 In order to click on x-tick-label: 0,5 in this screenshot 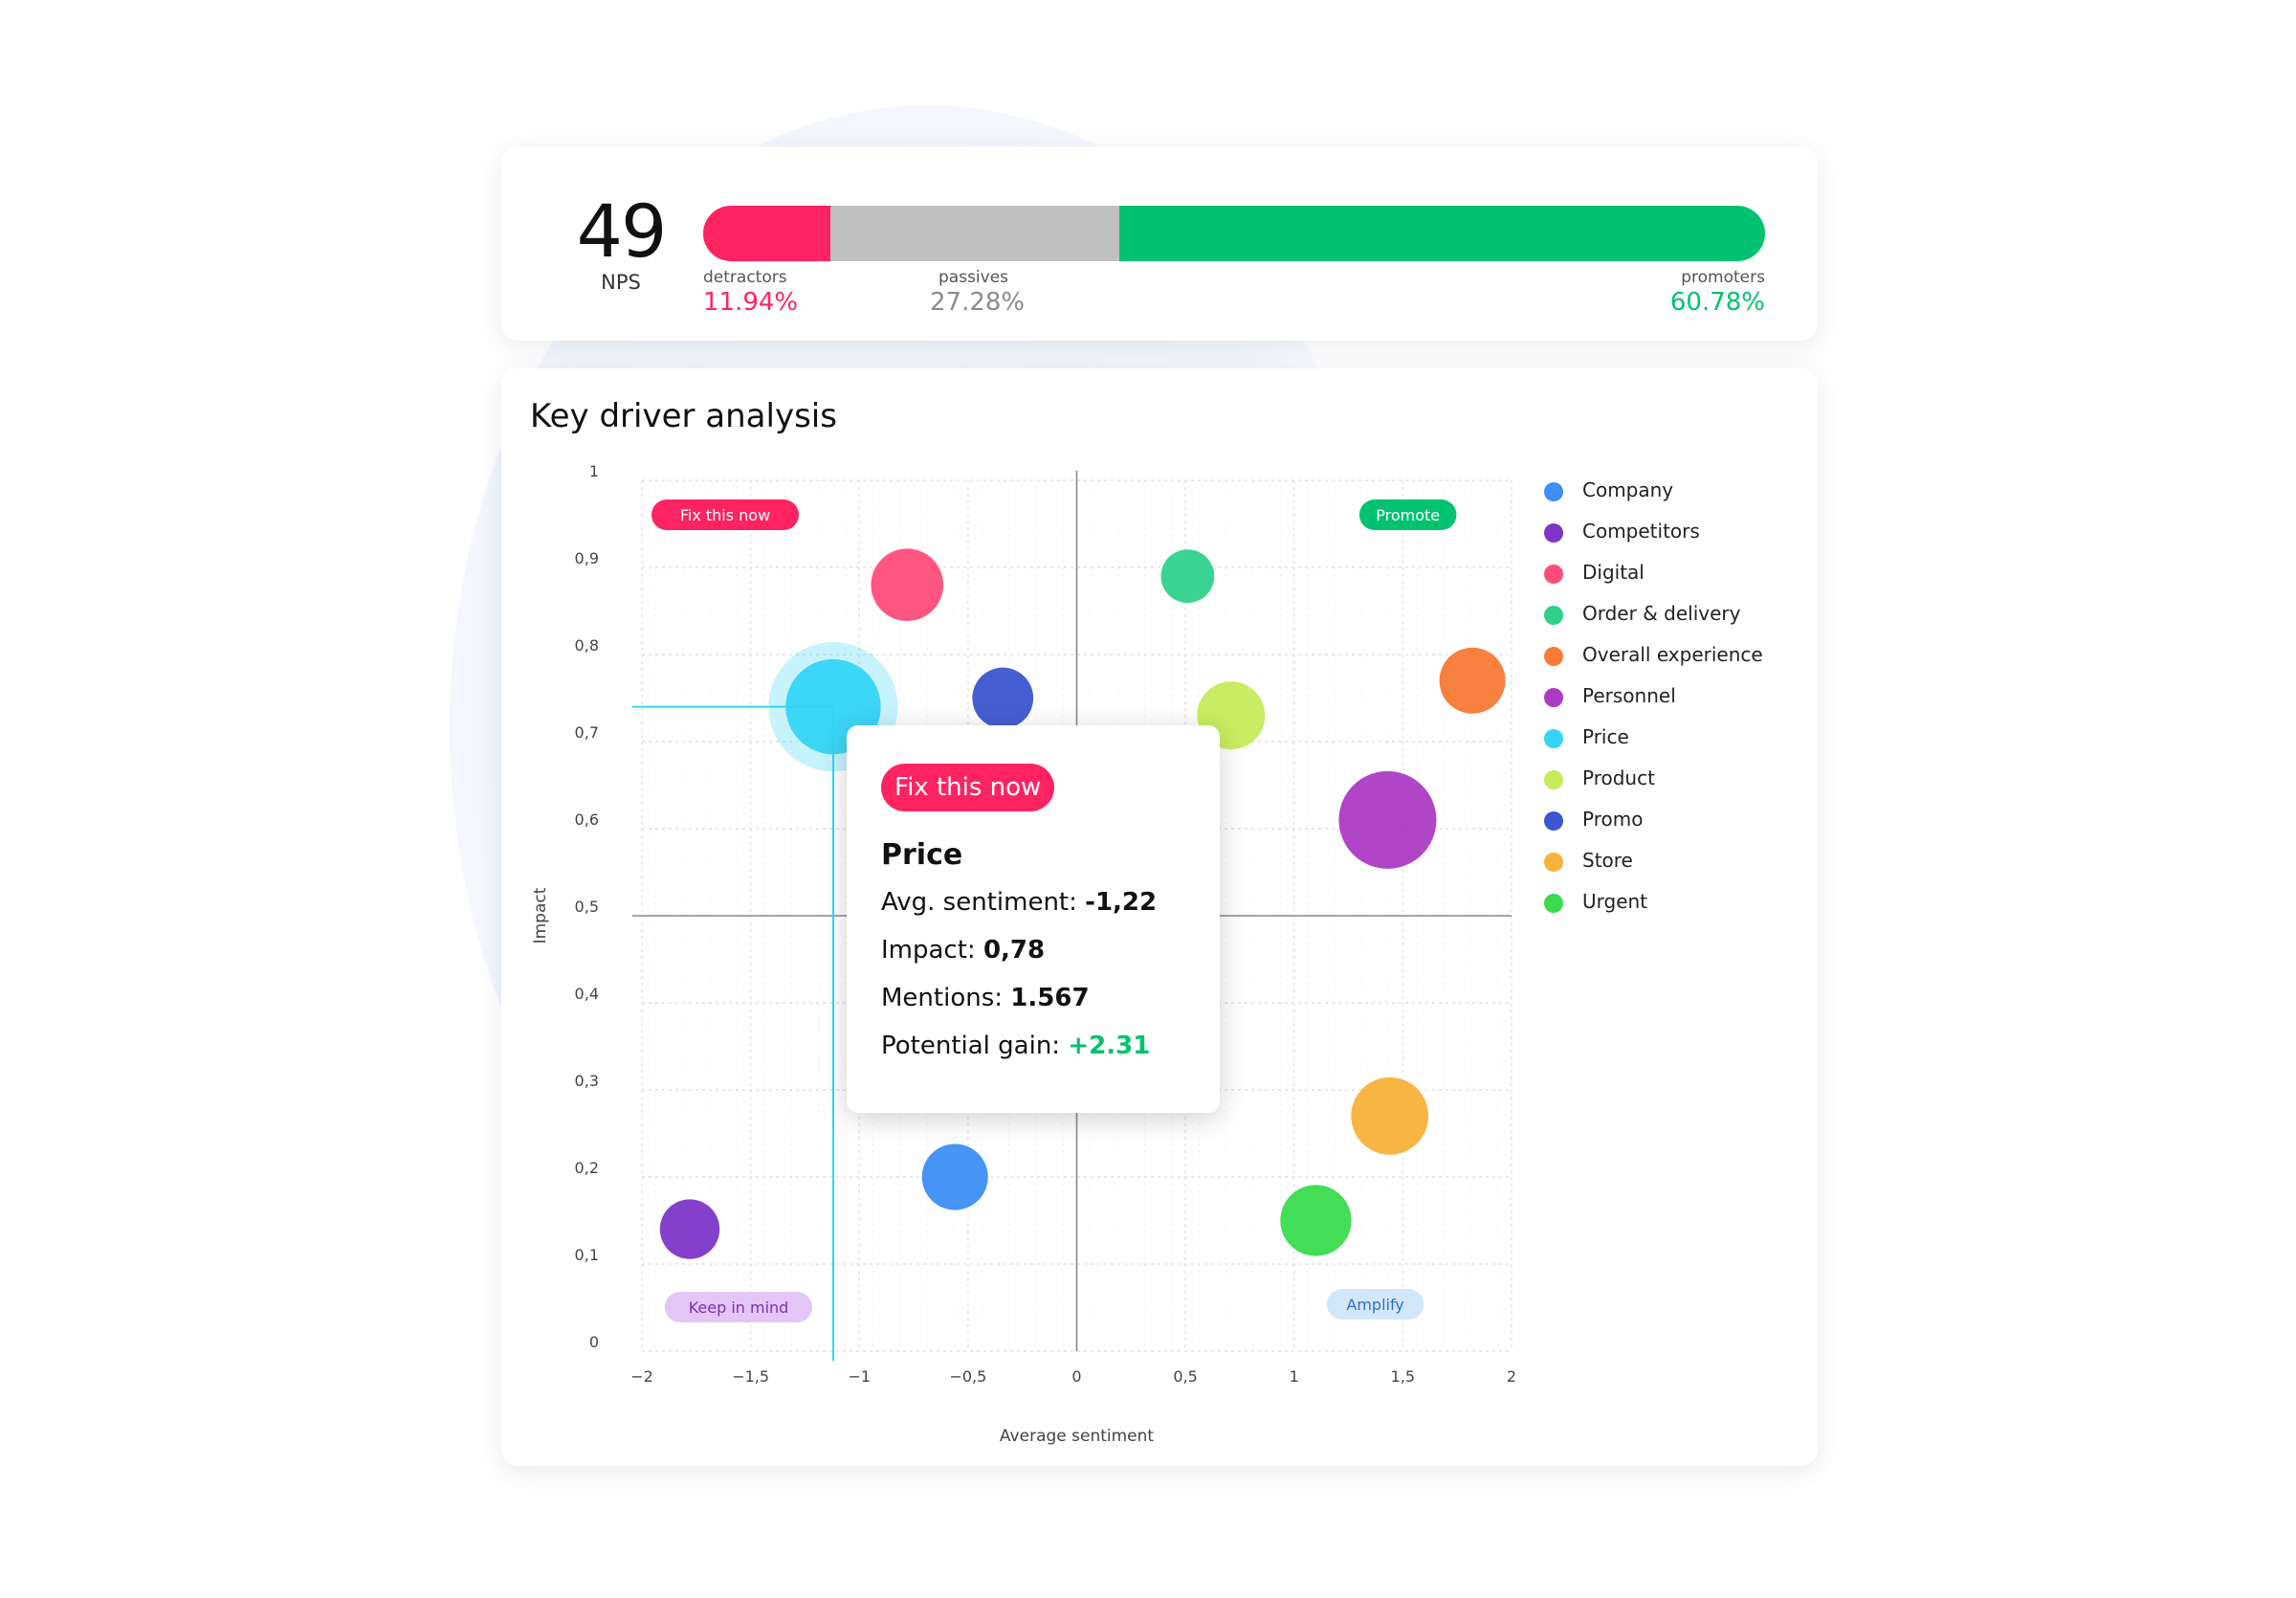, I will do `click(1185, 1376)`.